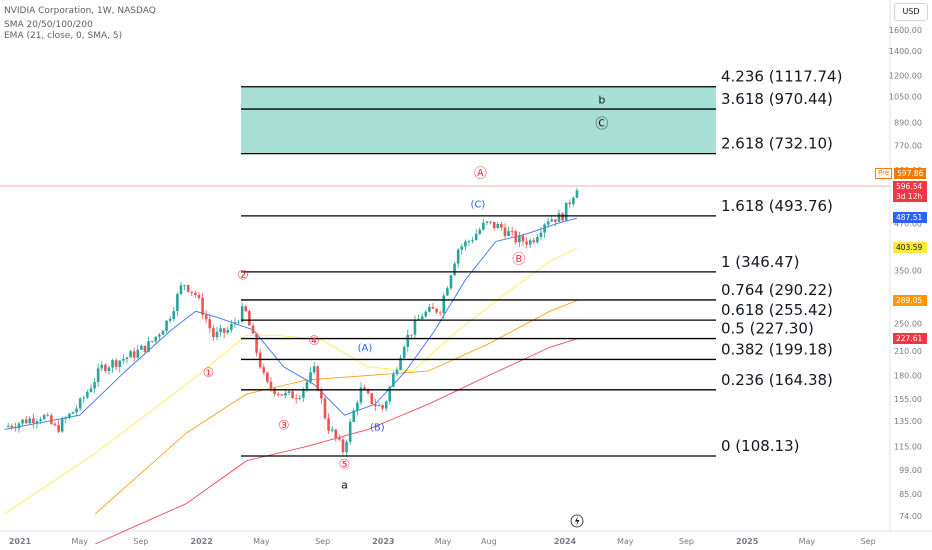 This screenshot has width=932, height=550. Describe the element at coordinates (541, 78) in the screenshot. I see `fib-level: 4.236 (1117.74)` at that location.